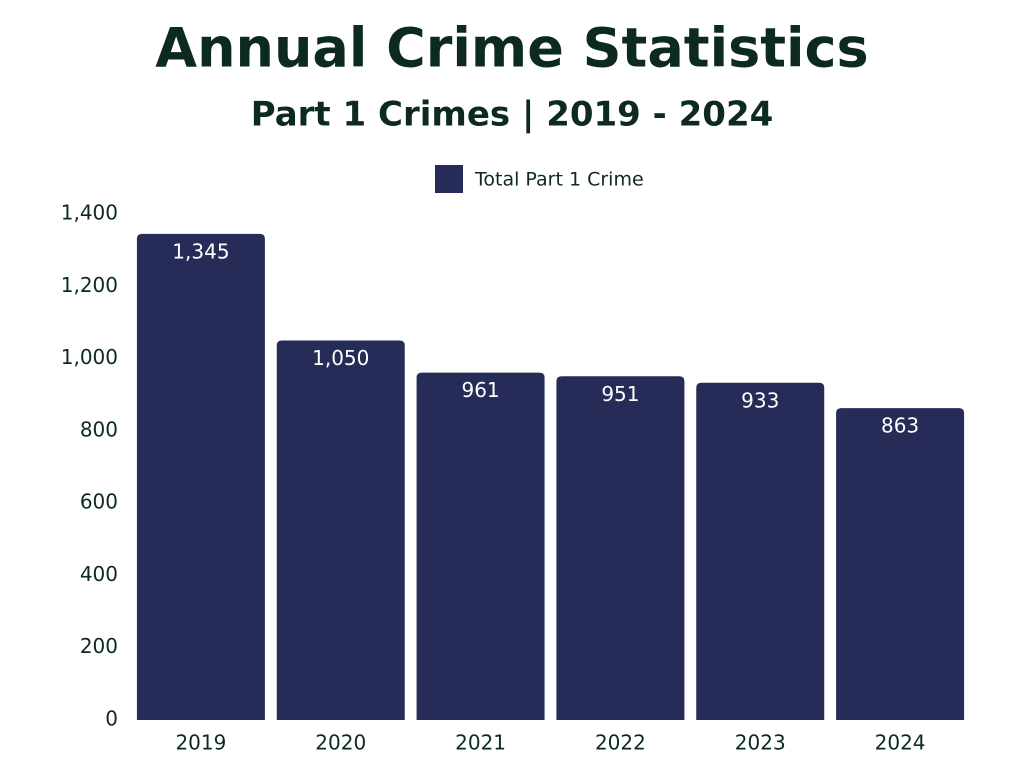 The height and width of the screenshot is (768, 1024). Describe the element at coordinates (200, 251) in the screenshot. I see `value-label: 1,345` at that location.